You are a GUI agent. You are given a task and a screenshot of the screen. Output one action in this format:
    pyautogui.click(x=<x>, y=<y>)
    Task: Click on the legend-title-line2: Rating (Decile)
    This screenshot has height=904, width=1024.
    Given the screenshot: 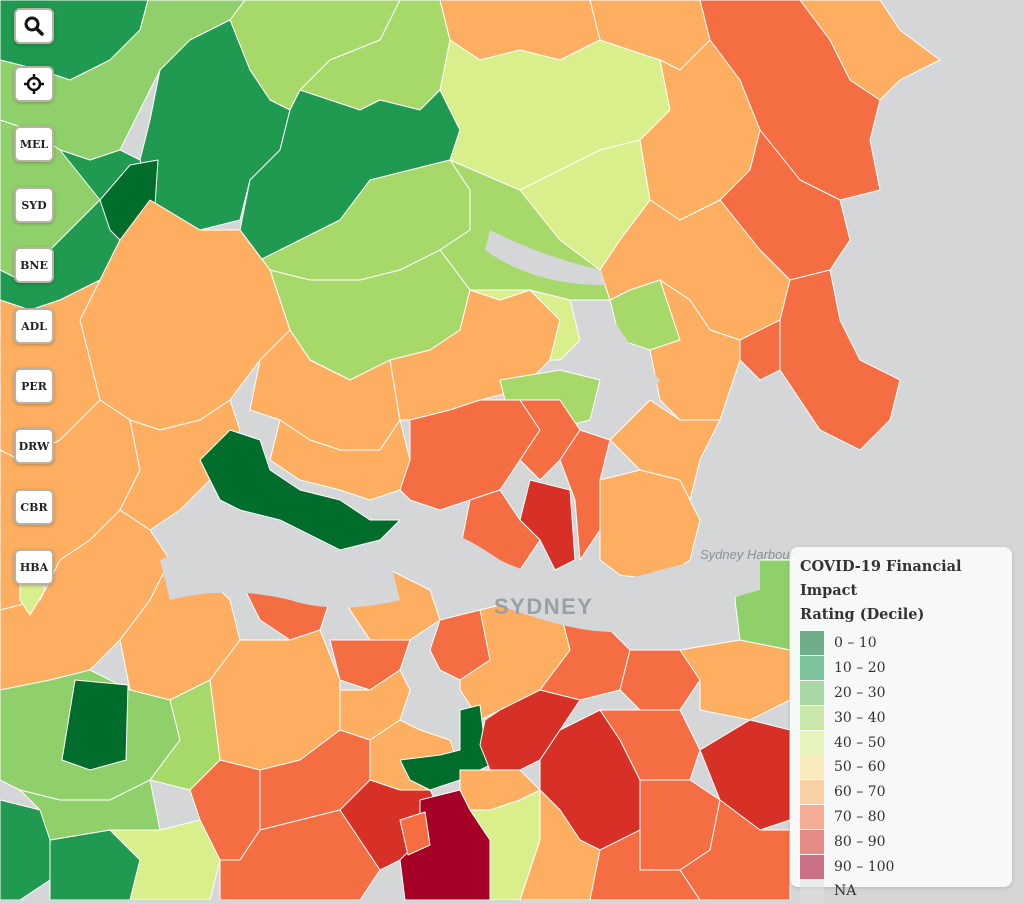 What is the action you would take?
    pyautogui.click(x=862, y=614)
    